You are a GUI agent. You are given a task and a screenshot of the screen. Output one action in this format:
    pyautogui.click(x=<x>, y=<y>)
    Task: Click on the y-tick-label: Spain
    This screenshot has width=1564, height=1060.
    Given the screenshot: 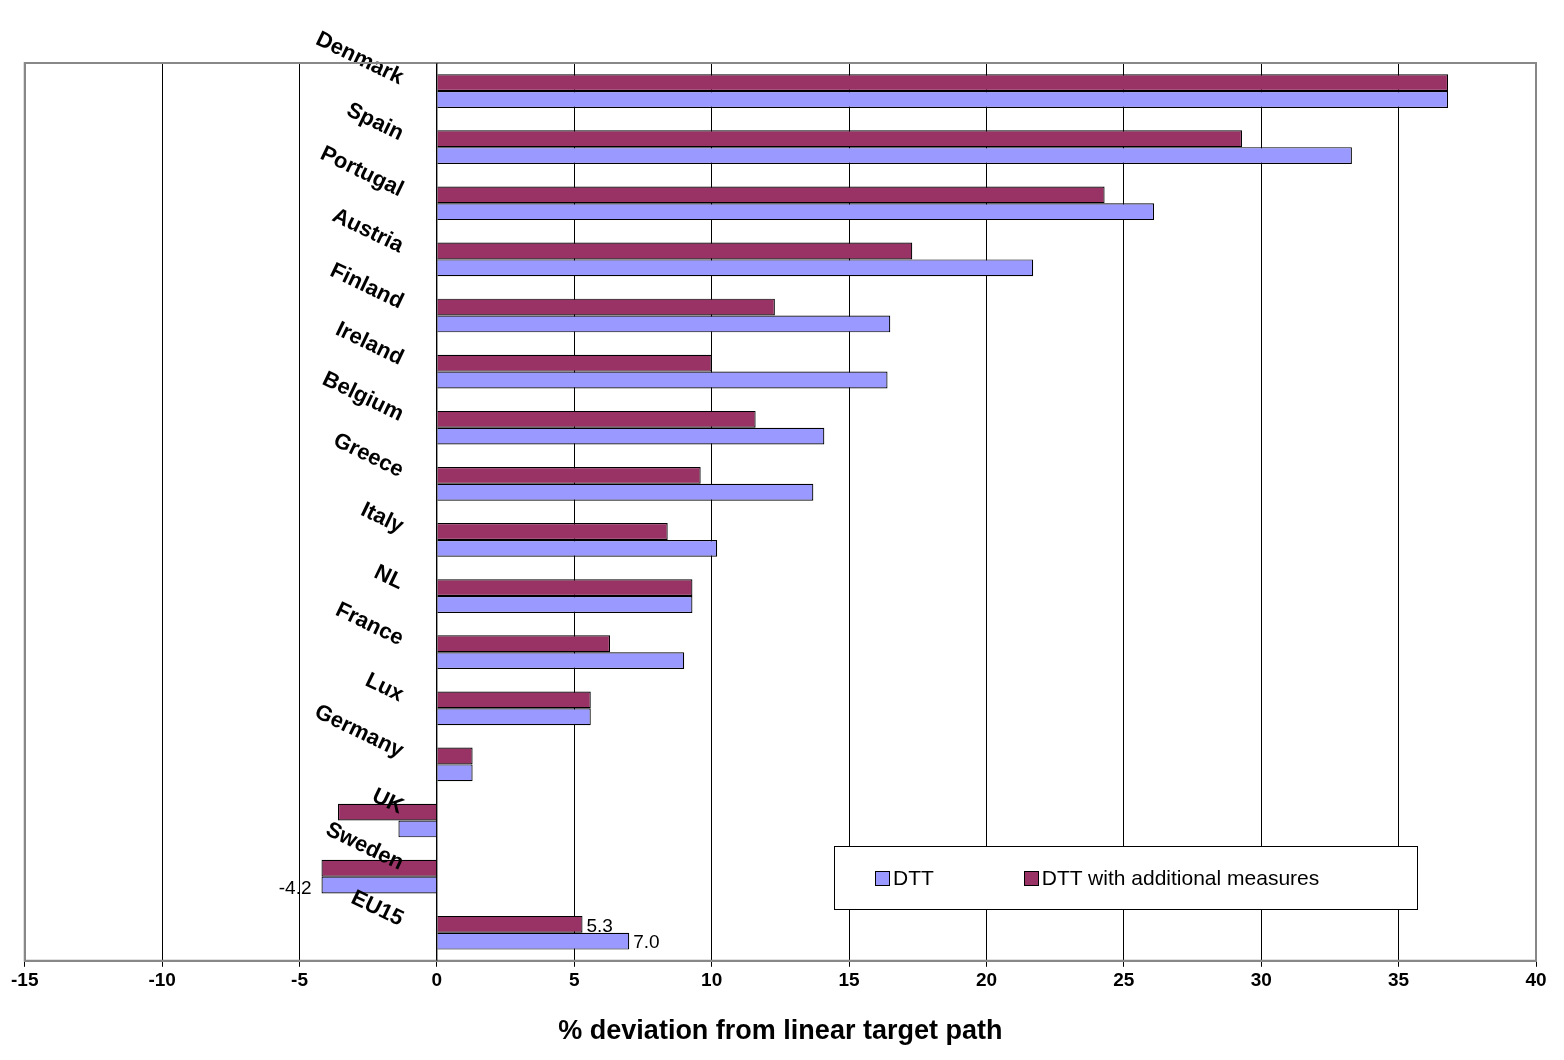 What is the action you would take?
    pyautogui.click(x=375, y=121)
    